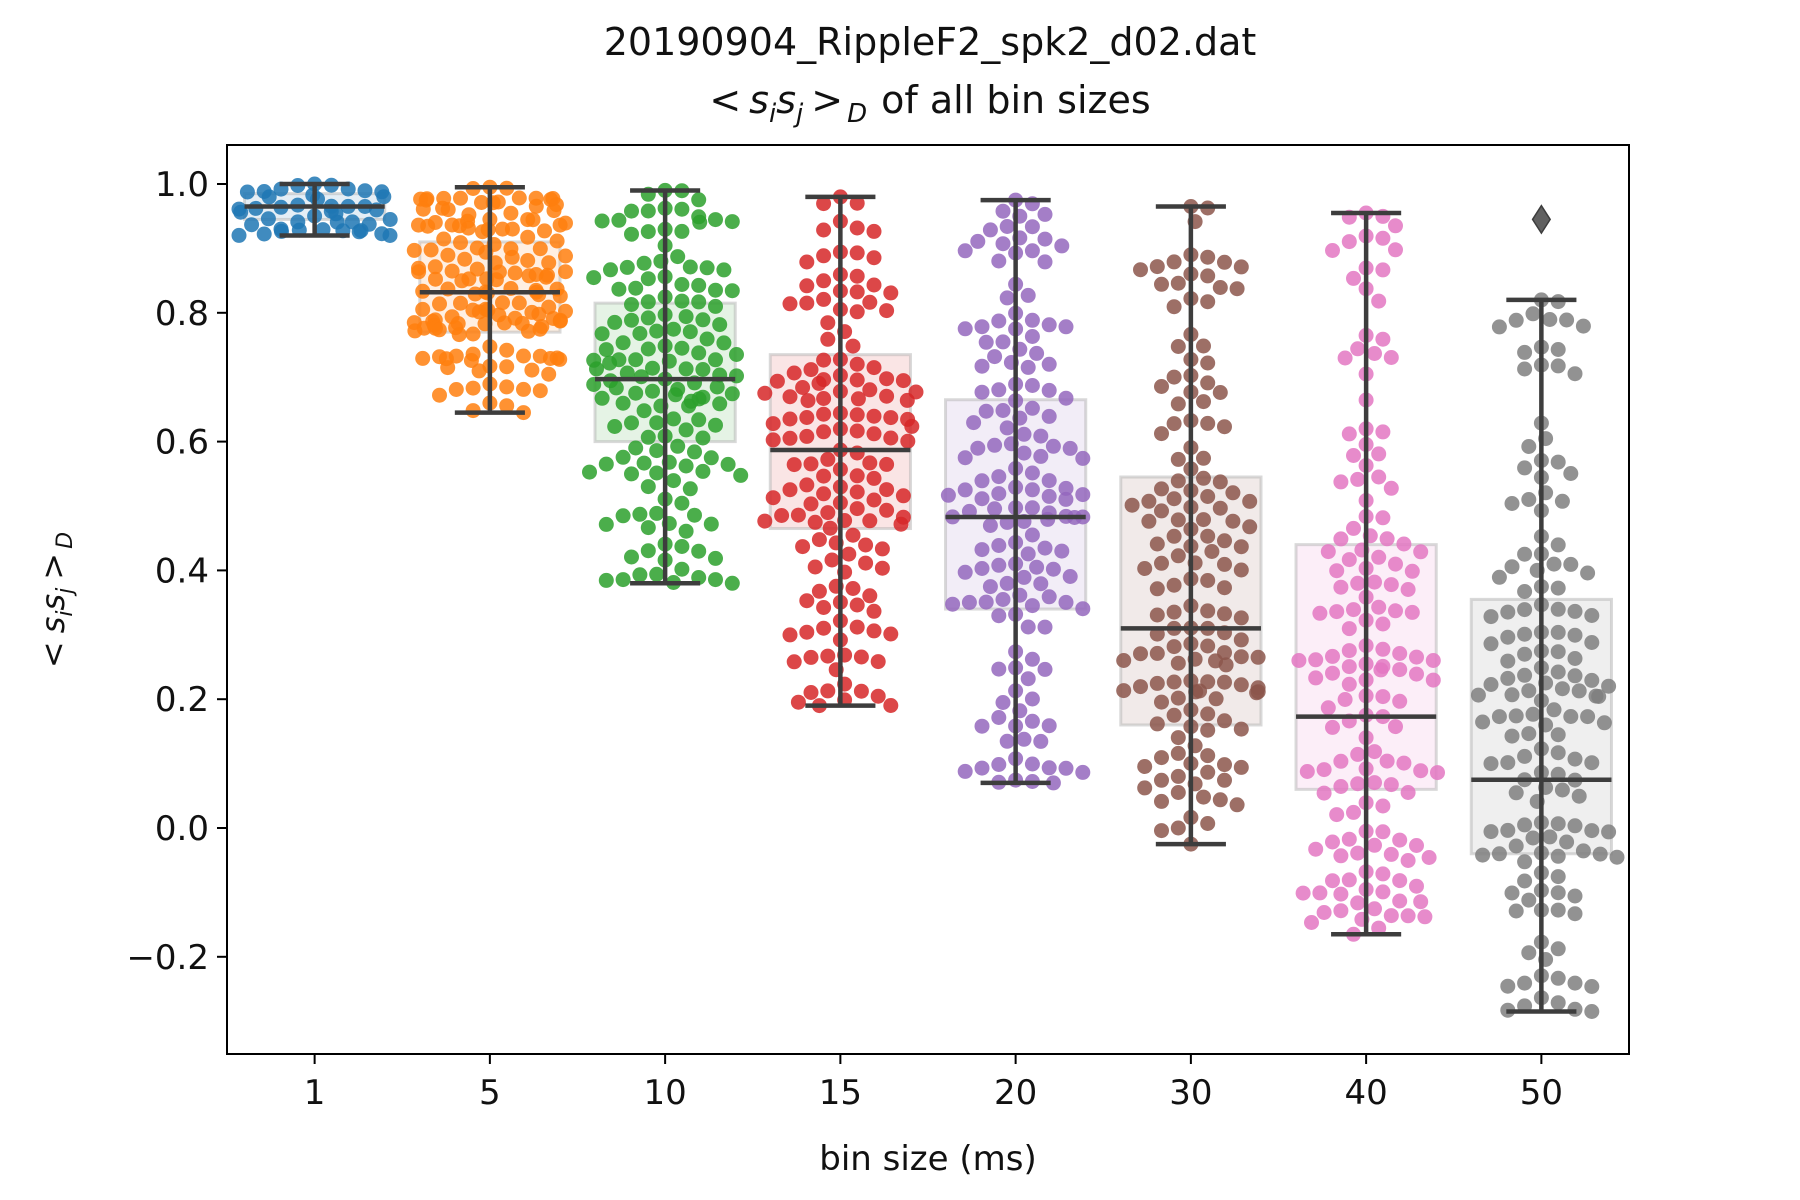  What do you see at coordinates (65, 613) in the screenshot?
I see `ylabel-sub1: i` at bounding box center [65, 613].